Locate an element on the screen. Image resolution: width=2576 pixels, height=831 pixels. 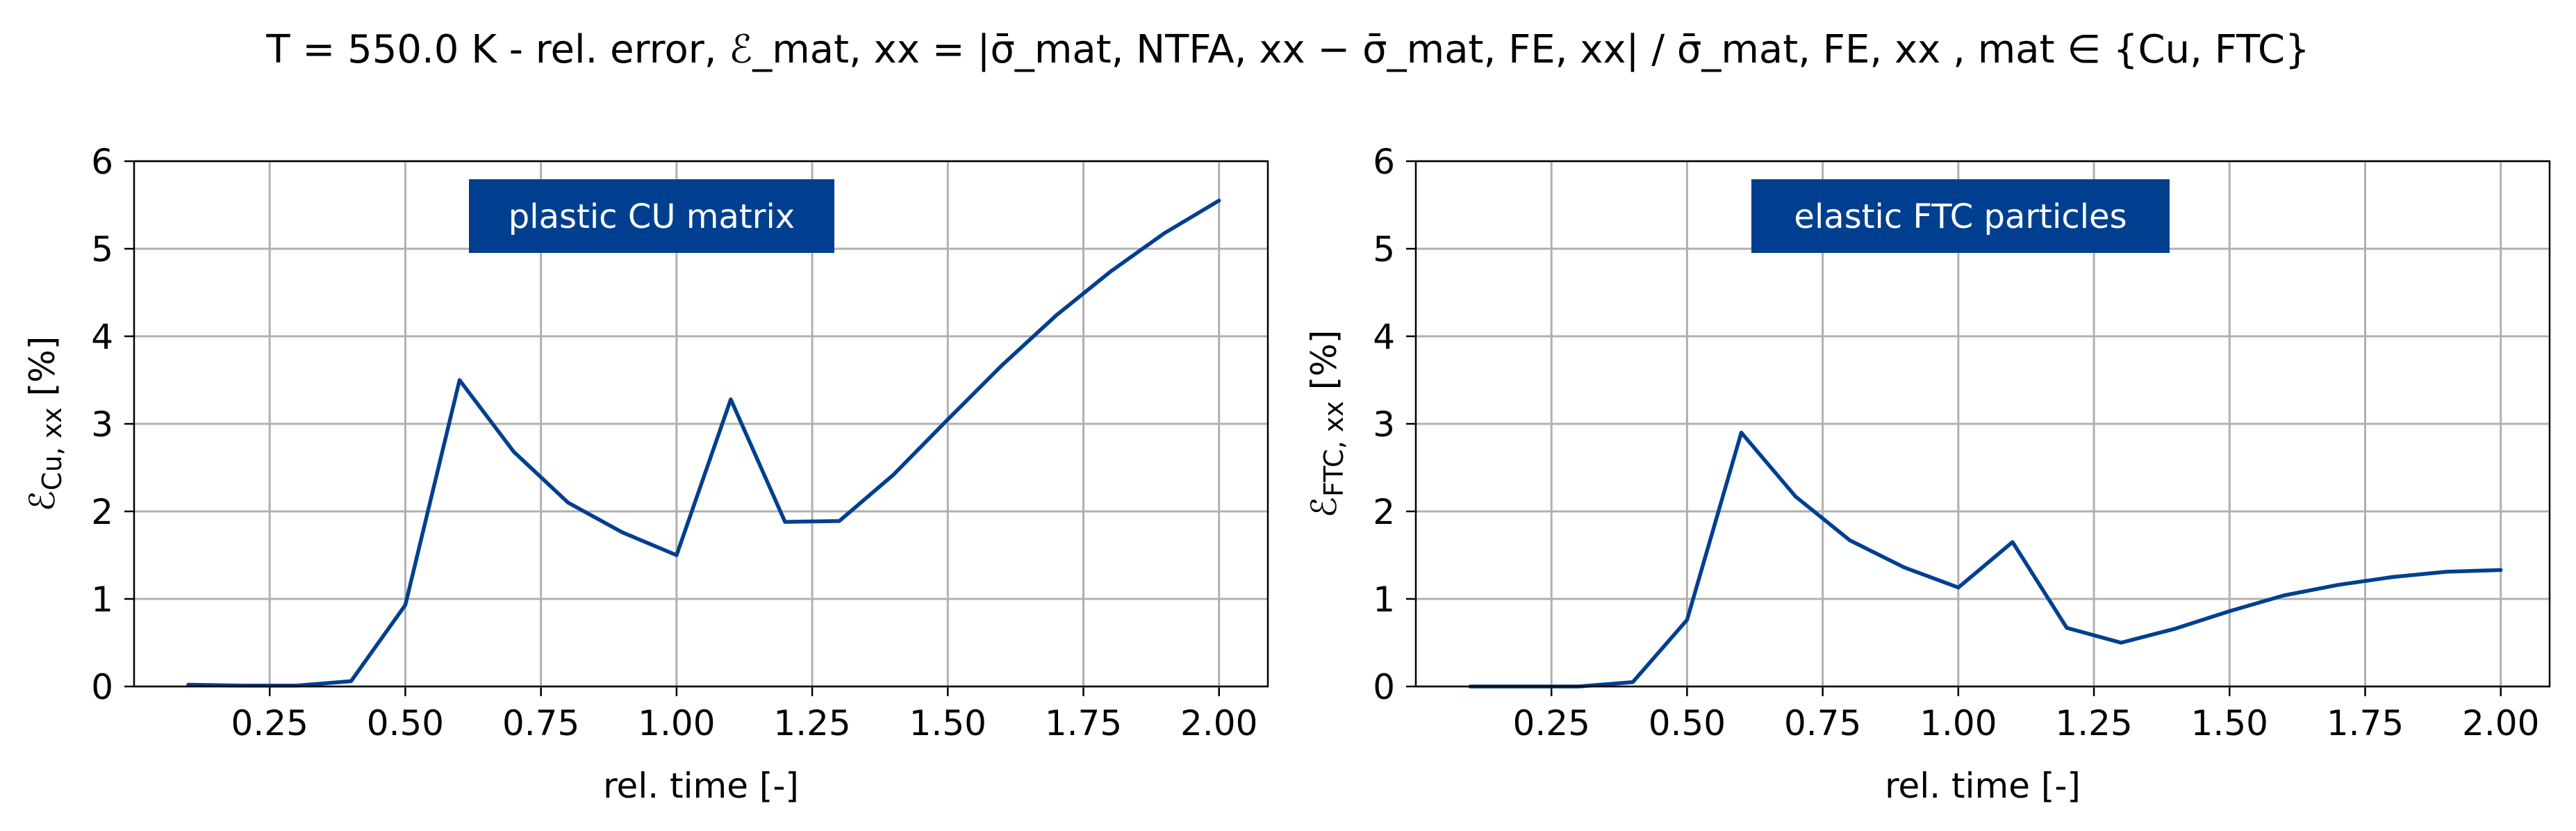
left-y-tick-label: 6 is located at coordinates (102, 162).